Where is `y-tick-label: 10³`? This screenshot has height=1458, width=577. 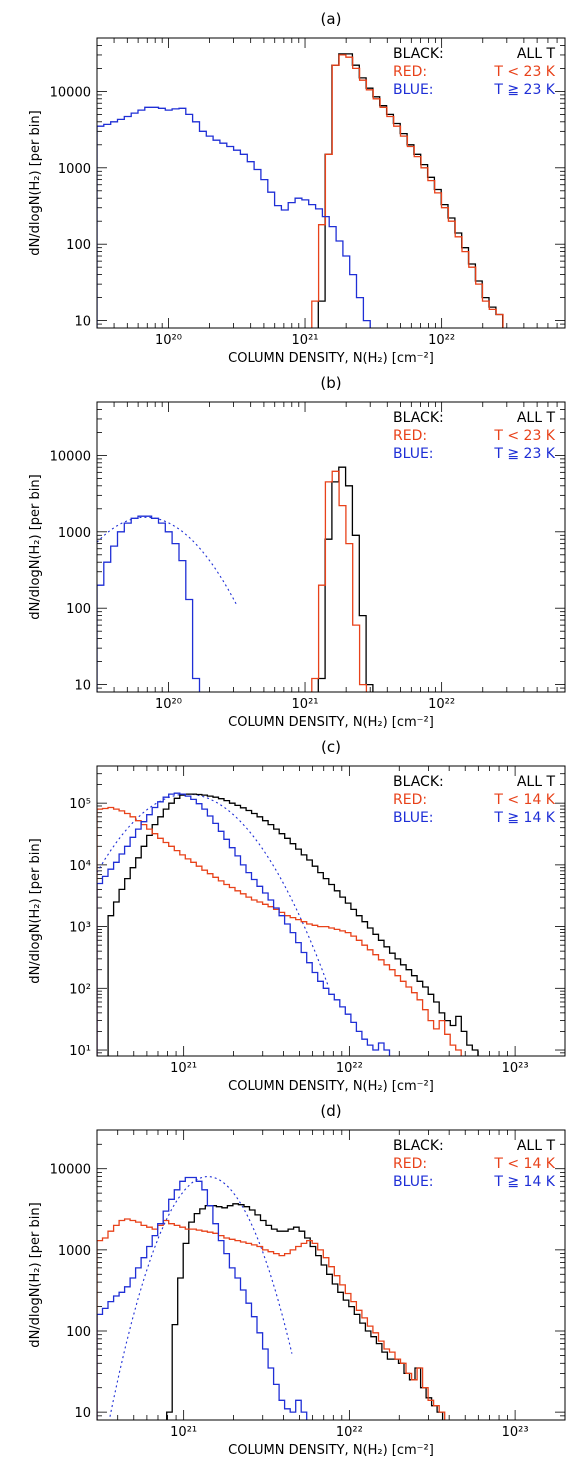 y-tick-label: 10³ is located at coordinates (80, 928).